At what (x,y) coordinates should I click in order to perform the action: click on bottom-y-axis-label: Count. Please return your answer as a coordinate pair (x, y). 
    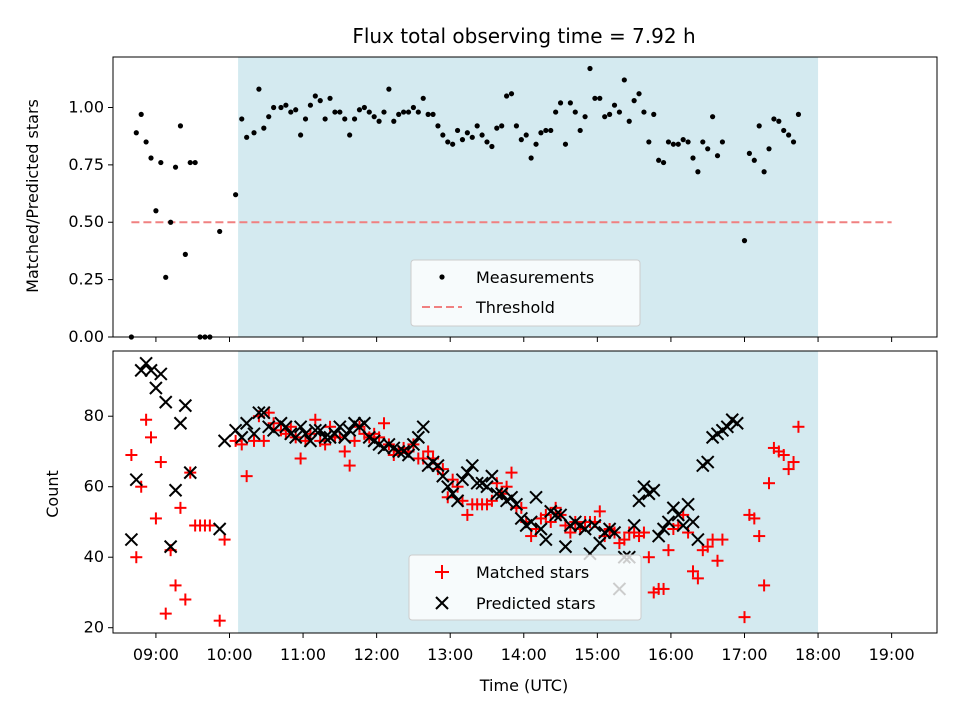
    Looking at the image, I should click on (52, 494).